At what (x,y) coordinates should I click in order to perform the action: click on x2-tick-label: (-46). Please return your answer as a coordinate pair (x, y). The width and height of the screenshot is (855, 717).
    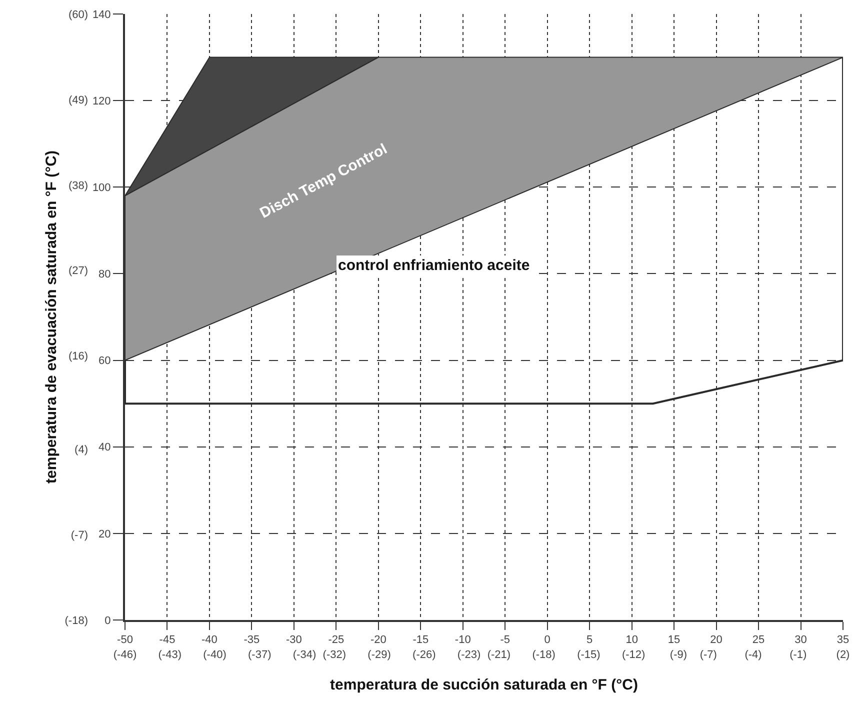
    Looking at the image, I should click on (125, 655).